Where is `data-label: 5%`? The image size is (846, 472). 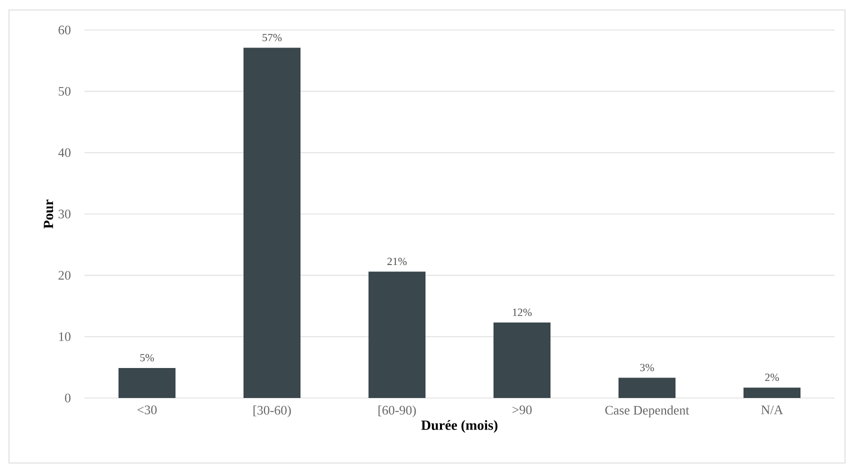 data-label: 5% is located at coordinates (147, 358).